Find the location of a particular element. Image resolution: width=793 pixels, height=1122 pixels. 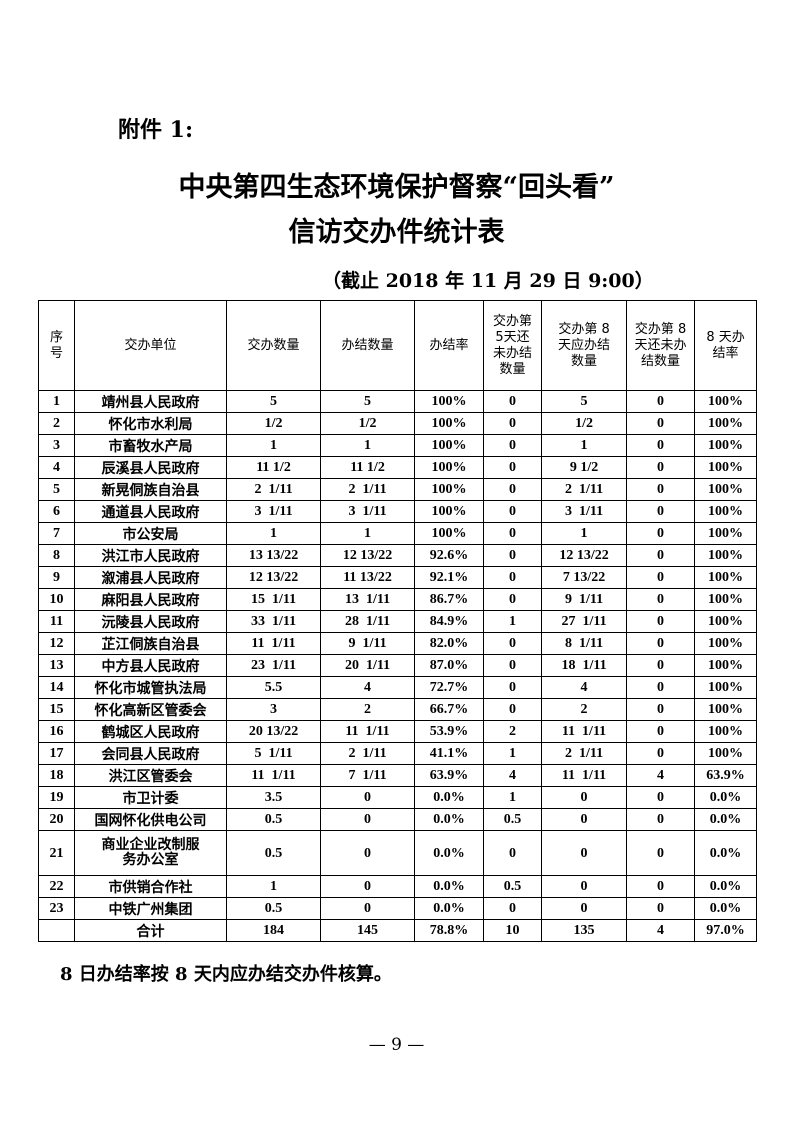

table-row: 7 市公安局 1 1 100% 0 1 0 100% is located at coordinates (397, 533).